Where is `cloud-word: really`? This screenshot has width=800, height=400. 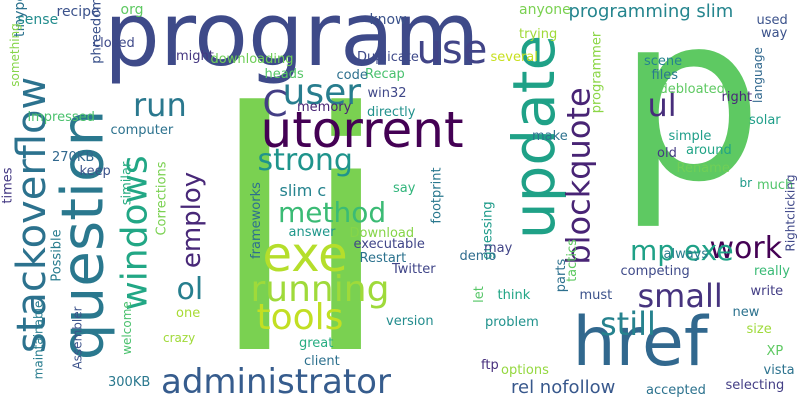
cloud-word: really is located at coordinates (772, 271).